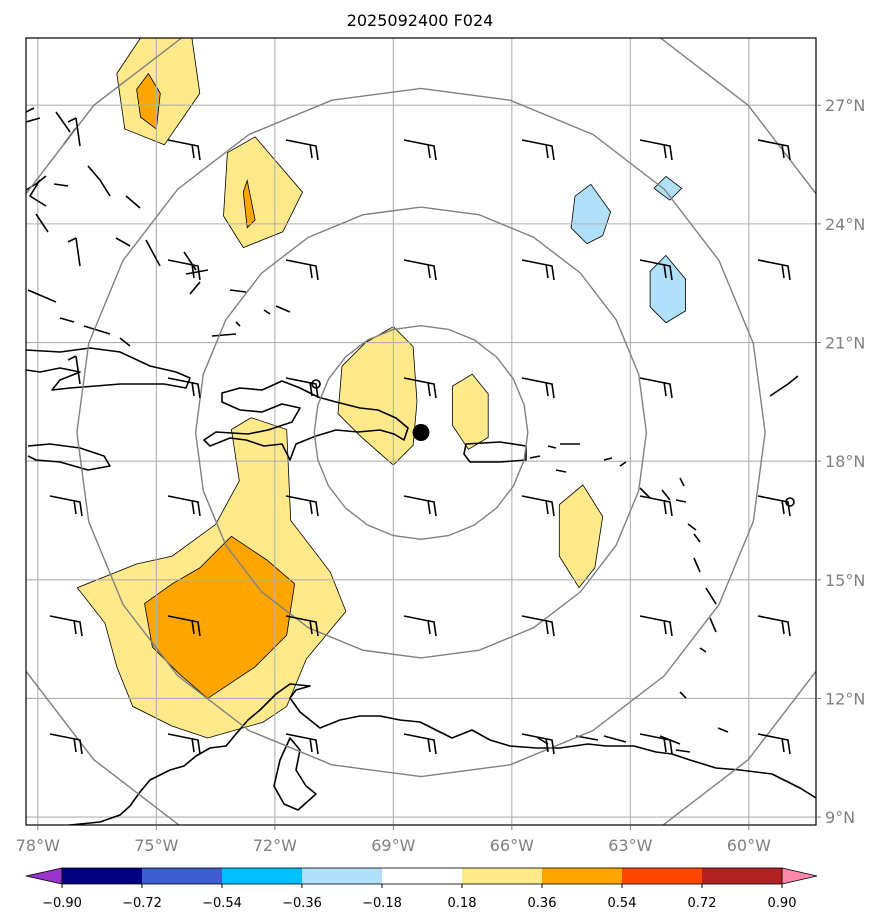 This screenshot has width=887, height=924. What do you see at coordinates (845, 105) in the screenshot?
I see `latitude-tick-label: 27°N` at bounding box center [845, 105].